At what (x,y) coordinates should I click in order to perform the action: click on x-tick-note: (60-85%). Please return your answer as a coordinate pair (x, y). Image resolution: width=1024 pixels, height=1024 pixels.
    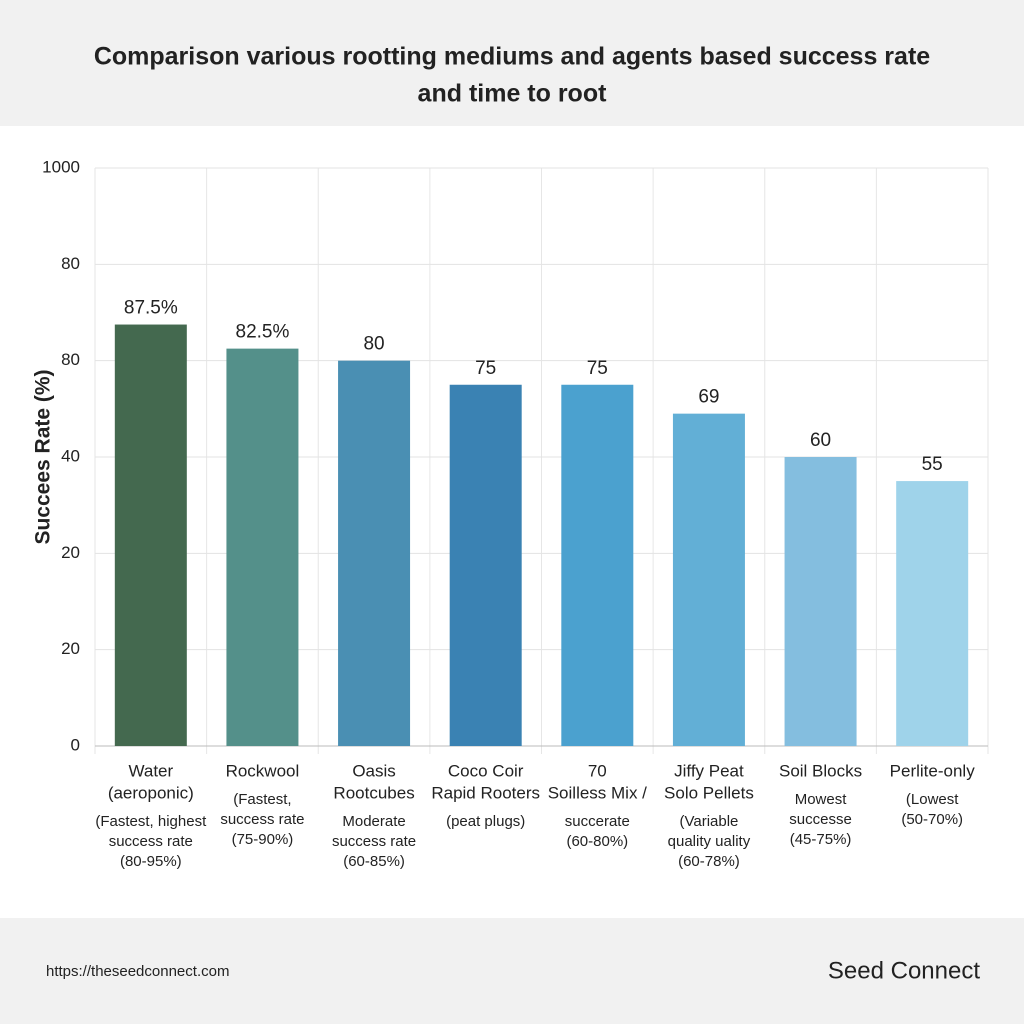
    Looking at the image, I should click on (374, 861).